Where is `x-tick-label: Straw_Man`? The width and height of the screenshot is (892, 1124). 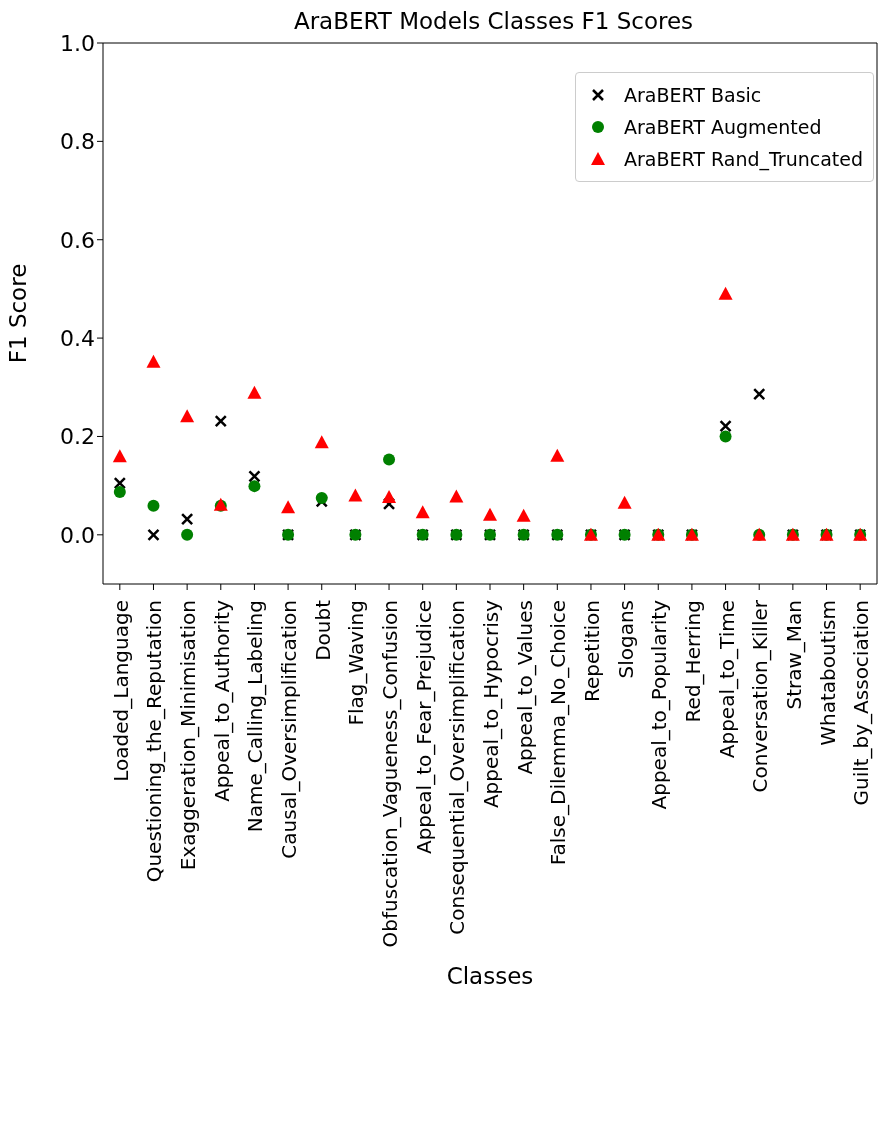 x-tick-label: Straw_Man is located at coordinates (793, 655).